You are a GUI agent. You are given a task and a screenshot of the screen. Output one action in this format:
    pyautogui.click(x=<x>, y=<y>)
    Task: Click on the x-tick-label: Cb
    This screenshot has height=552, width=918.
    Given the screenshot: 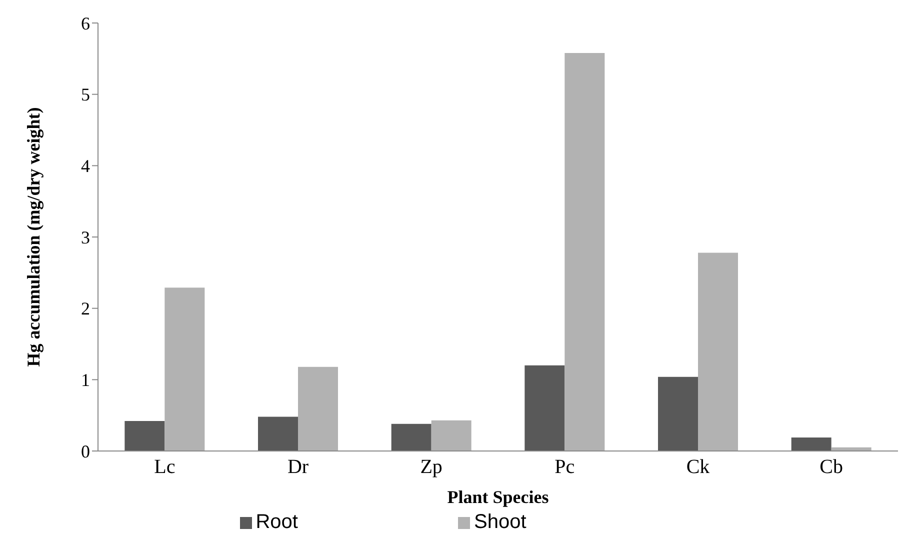 What is the action you would take?
    pyautogui.click(x=832, y=467)
    